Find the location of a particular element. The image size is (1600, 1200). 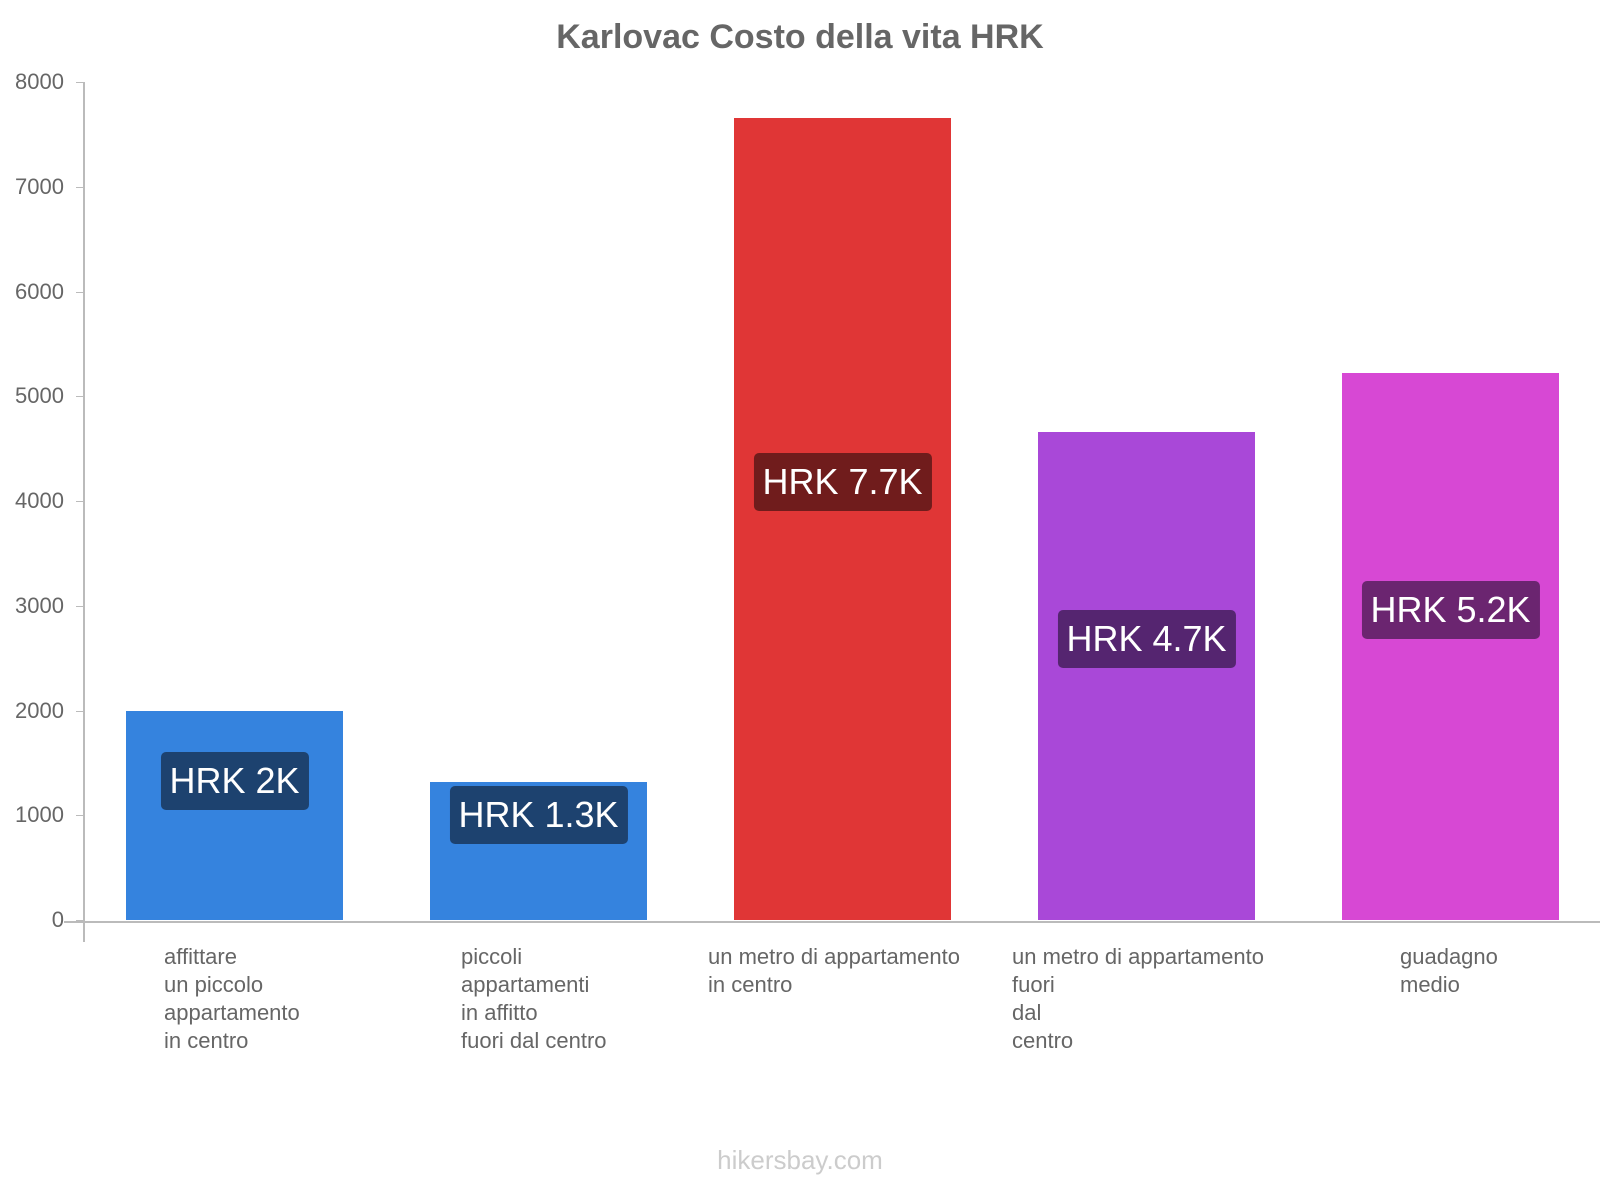

y-tick-label: 2000 is located at coordinates (39, 710).